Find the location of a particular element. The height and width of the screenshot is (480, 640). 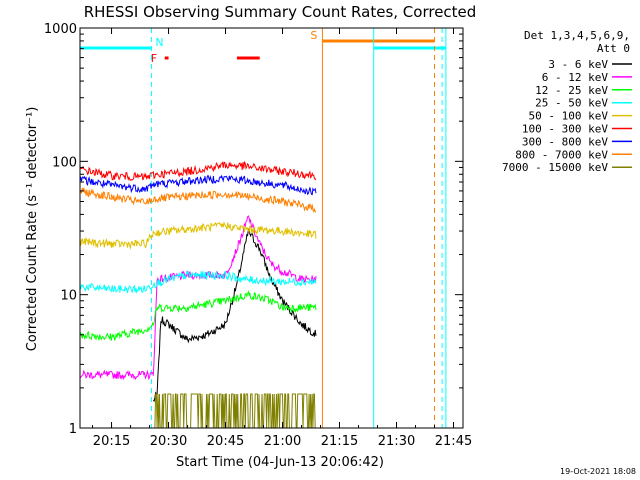

x-tick-label: 21:45 is located at coordinates (453, 441).